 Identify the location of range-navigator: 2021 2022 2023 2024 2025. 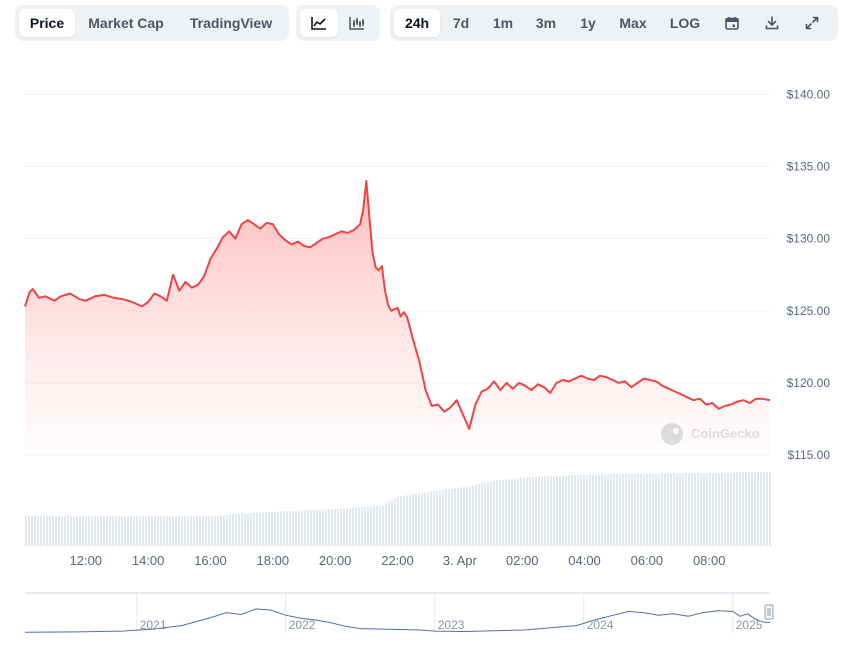
(425, 613).